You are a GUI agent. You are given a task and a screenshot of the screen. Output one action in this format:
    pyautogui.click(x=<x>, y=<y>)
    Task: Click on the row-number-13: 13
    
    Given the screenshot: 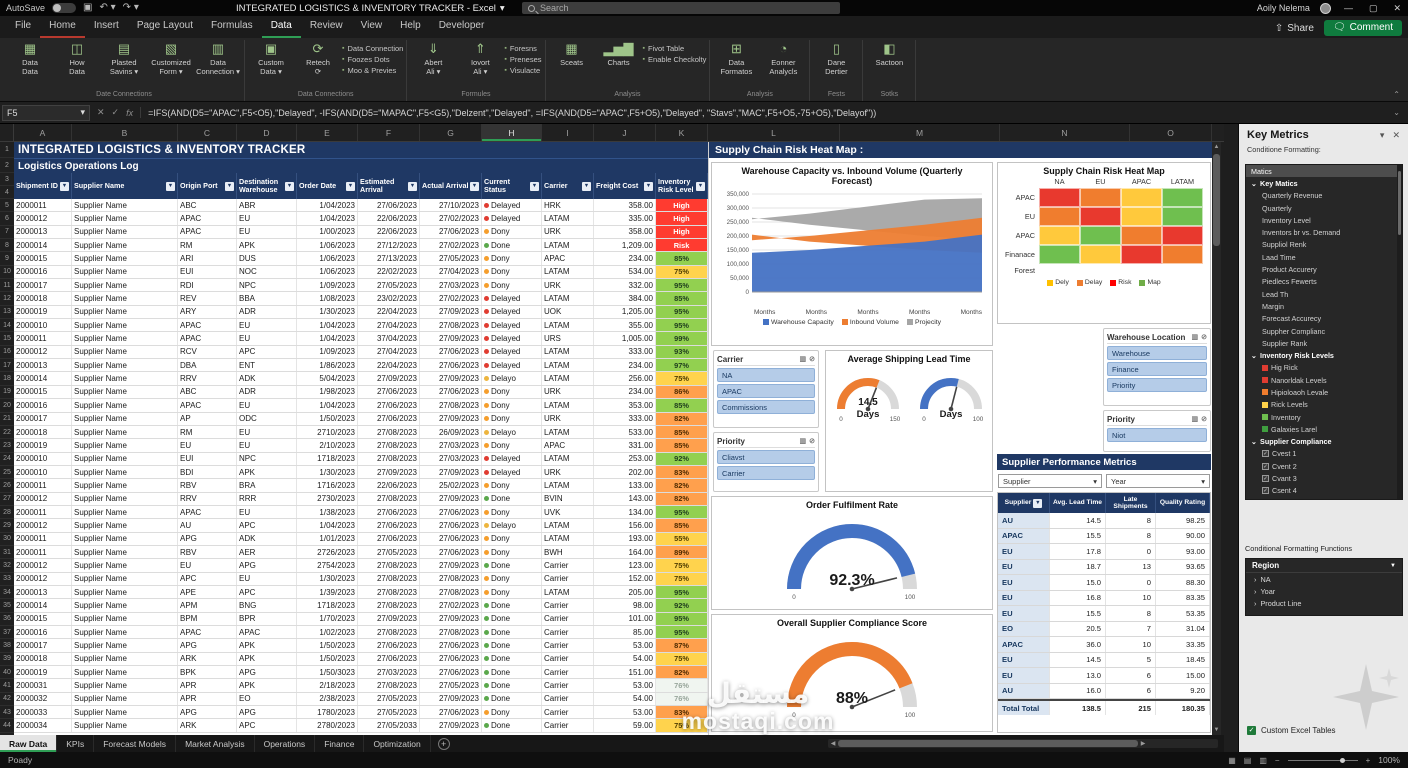 What is the action you would take?
    pyautogui.click(x=7, y=313)
    